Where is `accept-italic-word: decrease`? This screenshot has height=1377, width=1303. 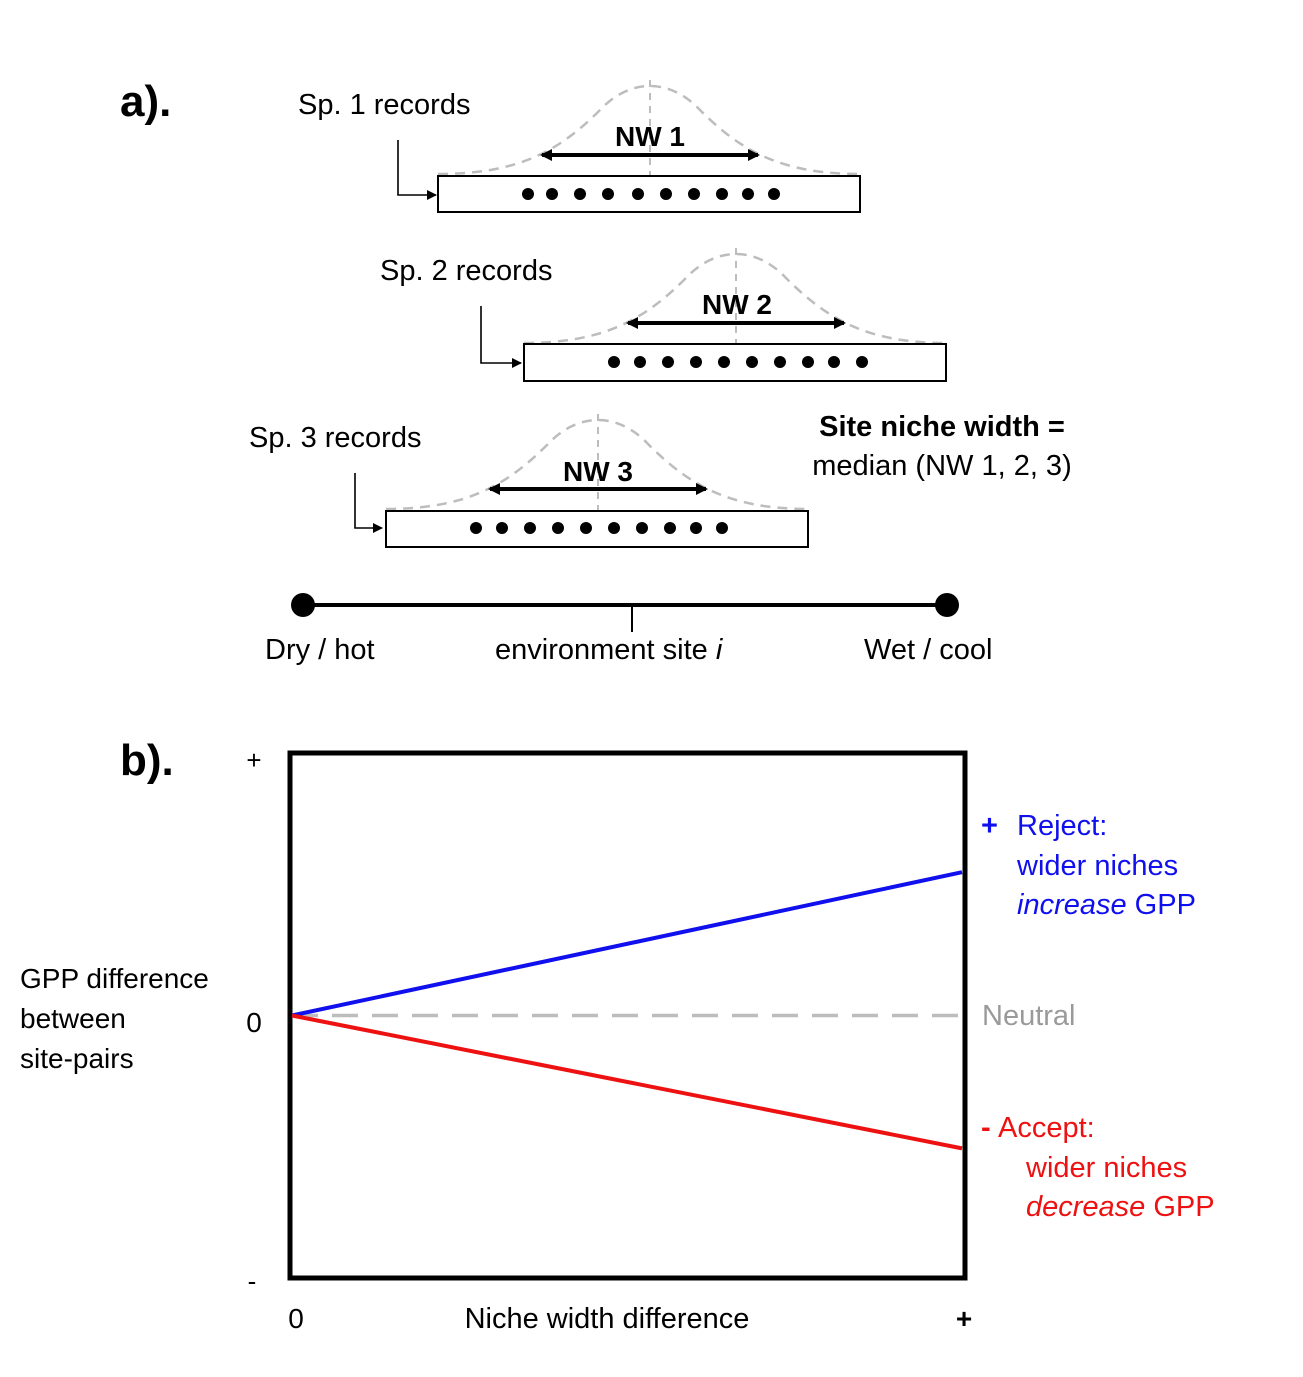
accept-italic-word: decrease is located at coordinates (1085, 1207).